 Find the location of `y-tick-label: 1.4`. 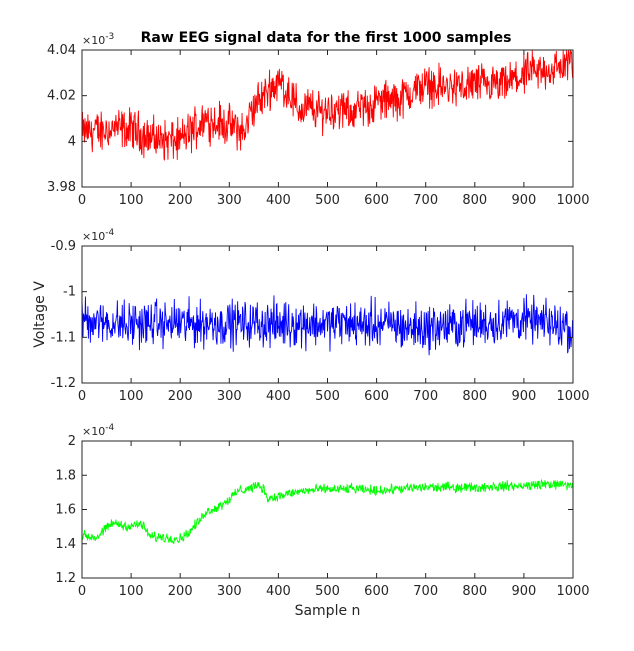

y-tick-label: 1.4 is located at coordinates (65, 544).